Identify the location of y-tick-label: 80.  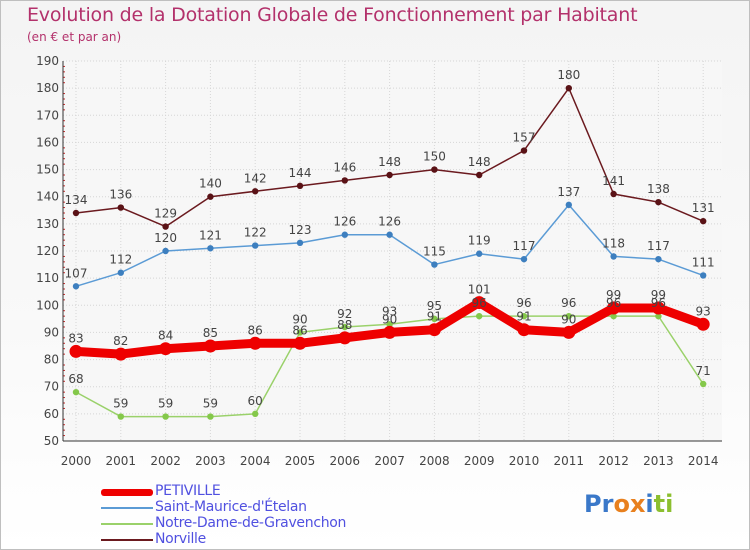
(51, 360).